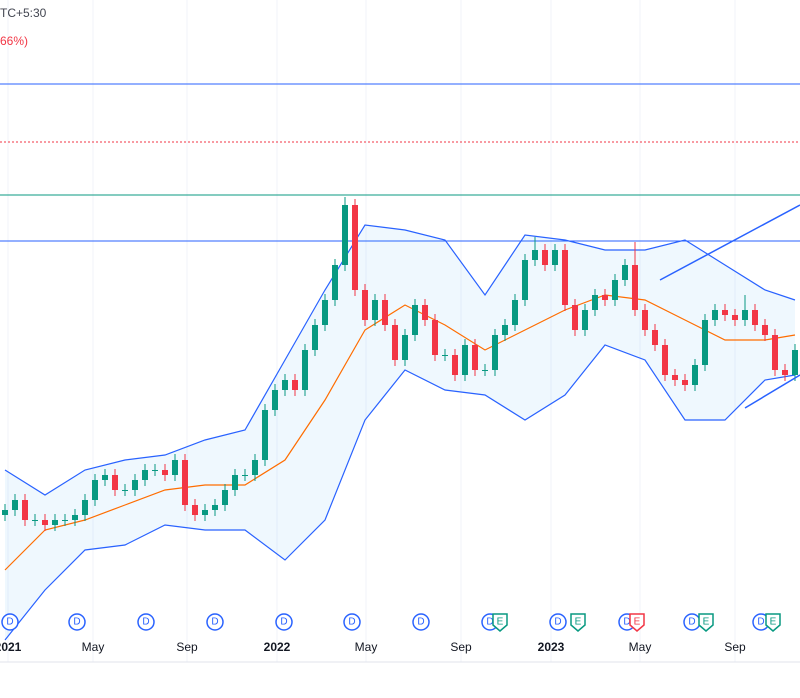 Image resolution: width=800 pixels, height=698 pixels. What do you see at coordinates (23, 13) in the screenshot?
I see `timezone: TC+5:30` at bounding box center [23, 13].